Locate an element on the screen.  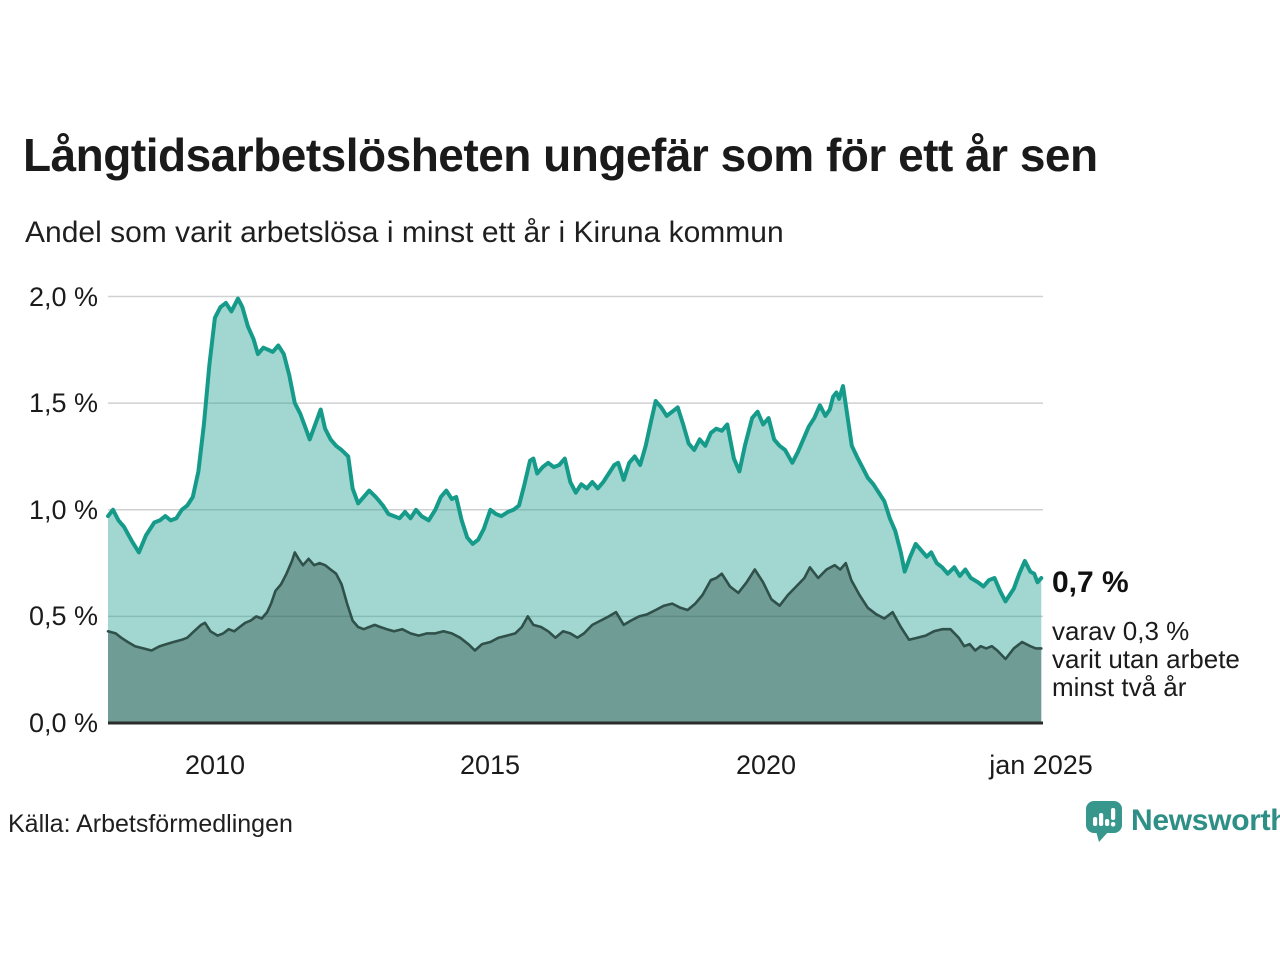
annotation-line-2: varit utan arbete is located at coordinates (1146, 659).